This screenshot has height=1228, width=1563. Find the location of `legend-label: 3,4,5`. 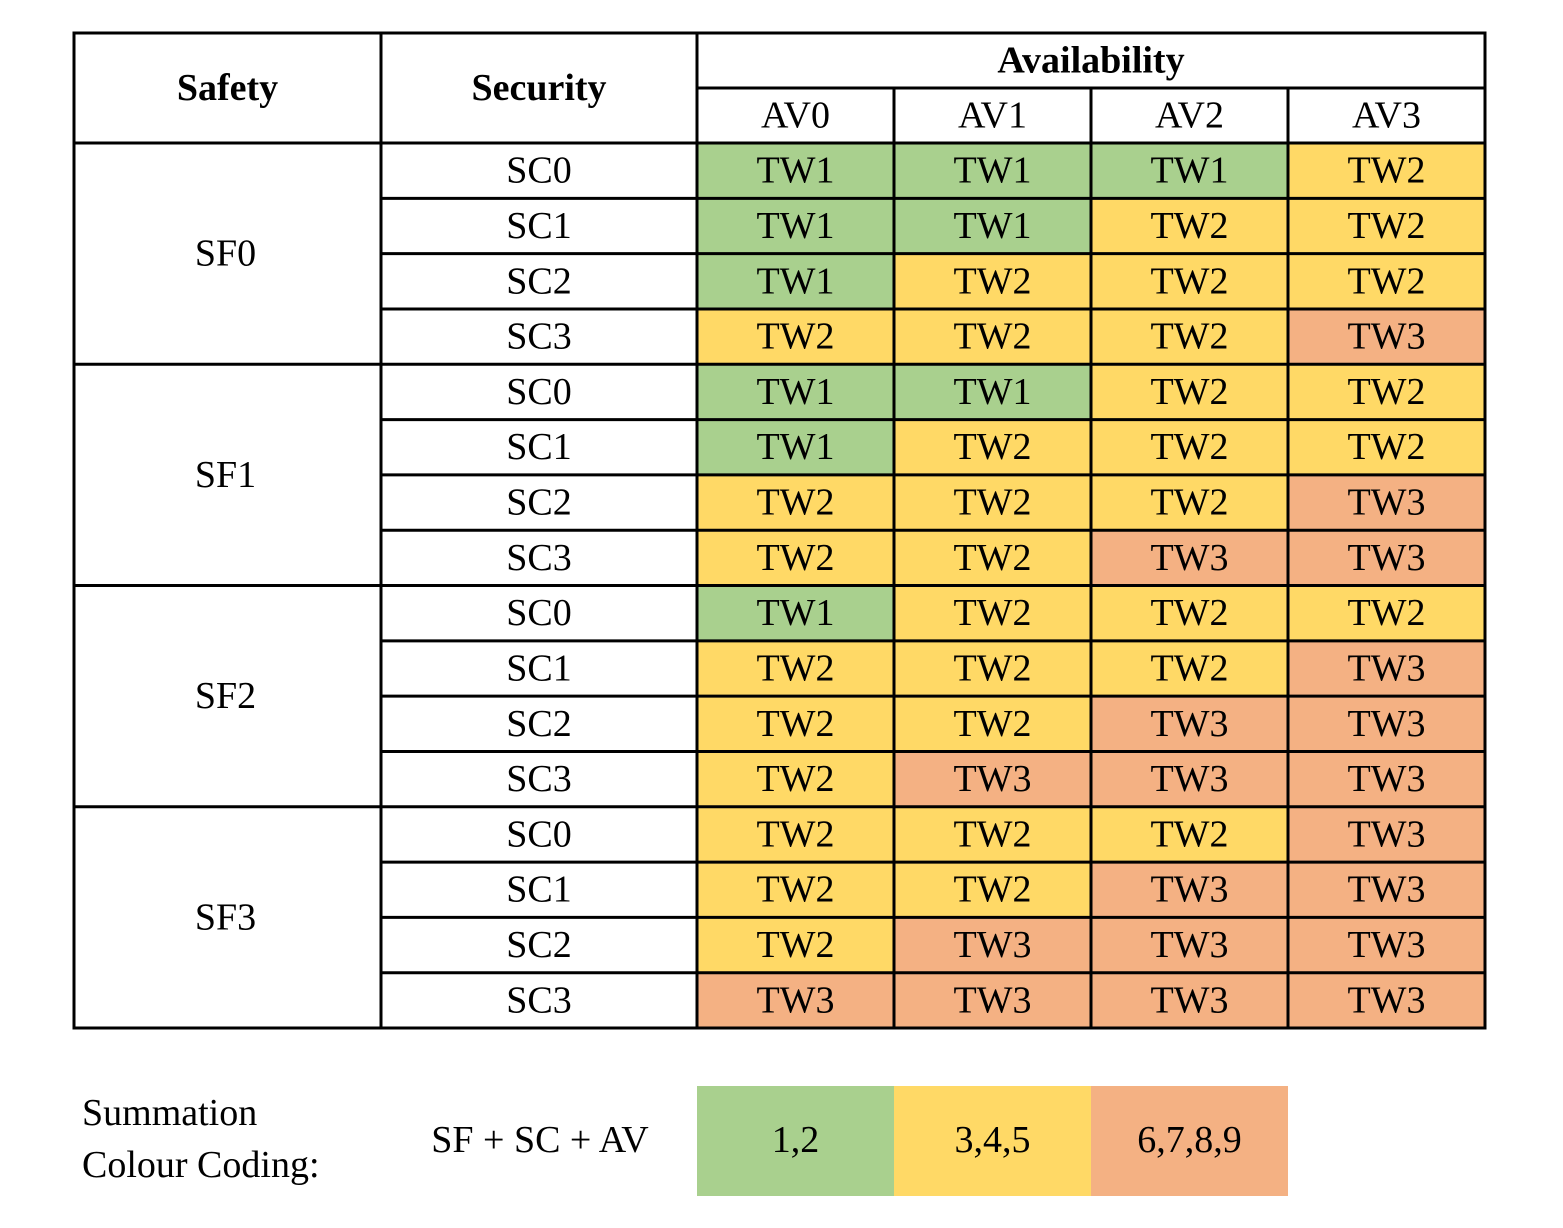

legend-label: 3,4,5 is located at coordinates (993, 1140).